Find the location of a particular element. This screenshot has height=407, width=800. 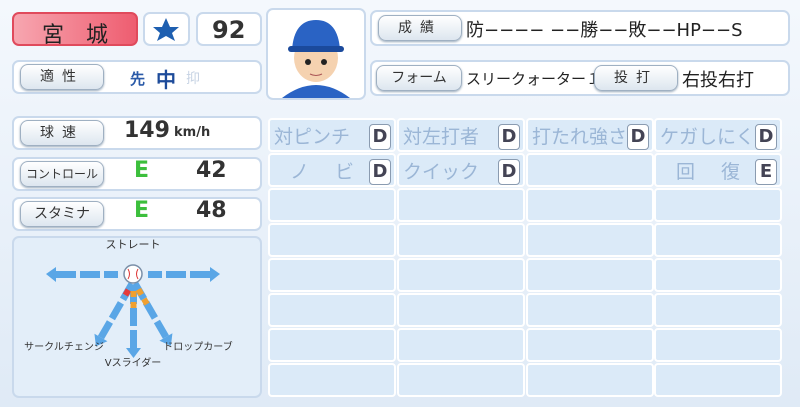

speed-unit: km/h is located at coordinates (192, 132).